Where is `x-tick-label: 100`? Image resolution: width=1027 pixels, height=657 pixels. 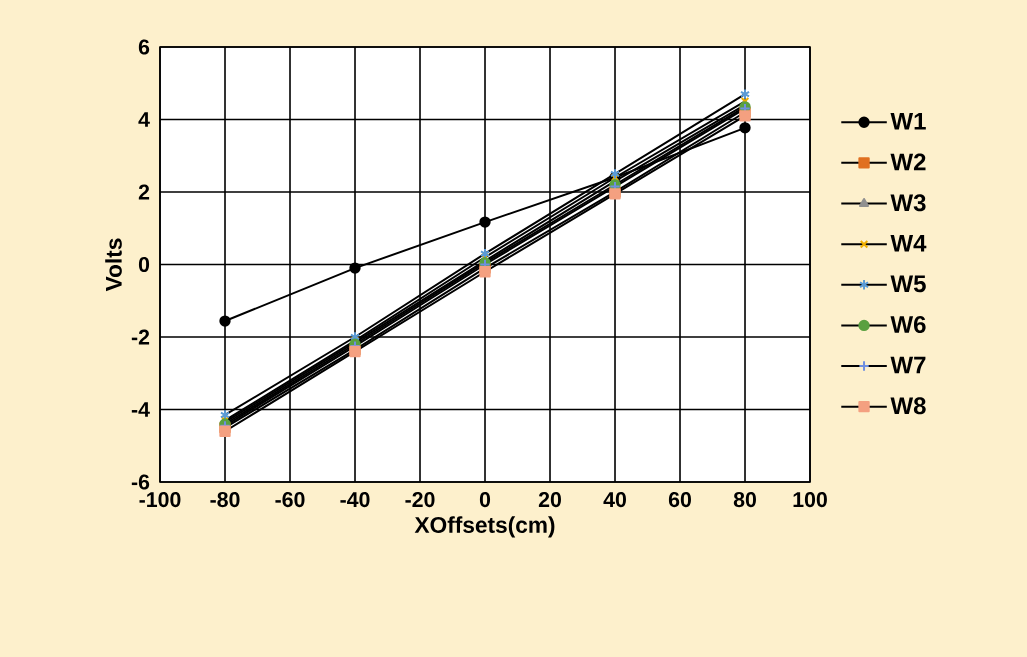 x-tick-label: 100 is located at coordinates (810, 500).